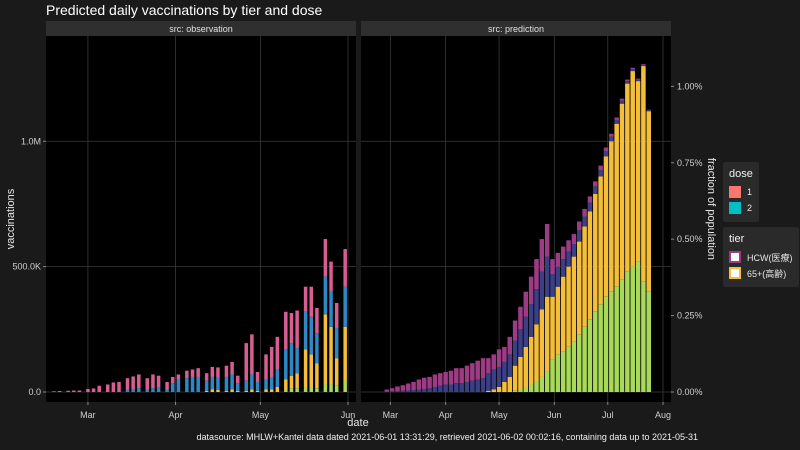  What do you see at coordinates (261, 415) in the screenshot?
I see `x-tick-label: May` at bounding box center [261, 415].